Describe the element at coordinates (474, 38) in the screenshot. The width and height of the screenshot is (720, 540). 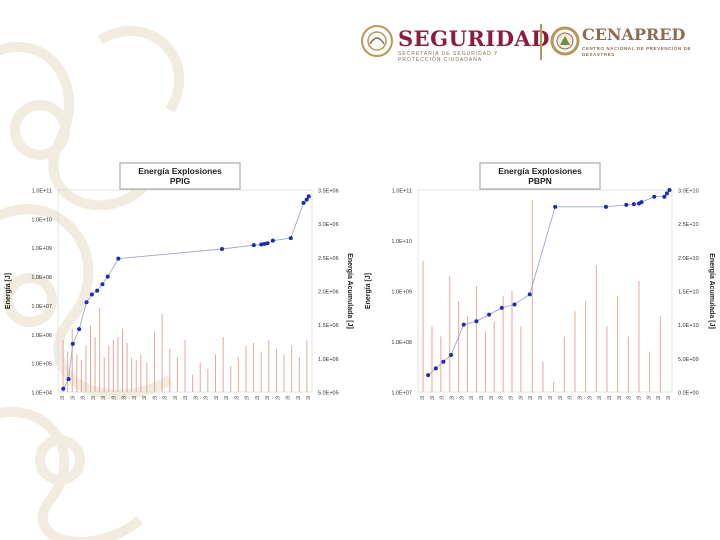
I see `brand-seguridad: SEGURIDAD` at that location.